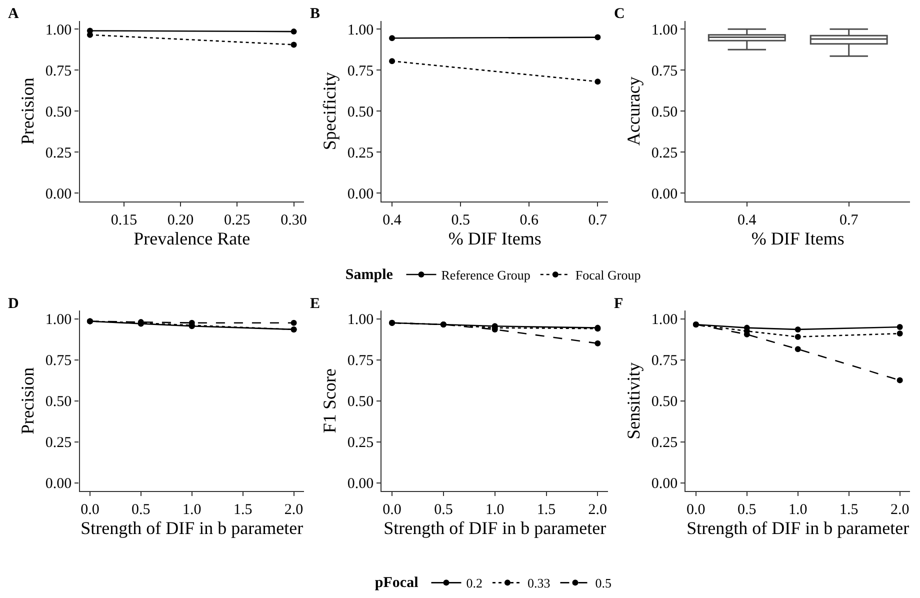 Image resolution: width=920 pixels, height=598 pixels. Describe the element at coordinates (293, 220) in the screenshot. I see `x-tick-label: 0.30` at that location.